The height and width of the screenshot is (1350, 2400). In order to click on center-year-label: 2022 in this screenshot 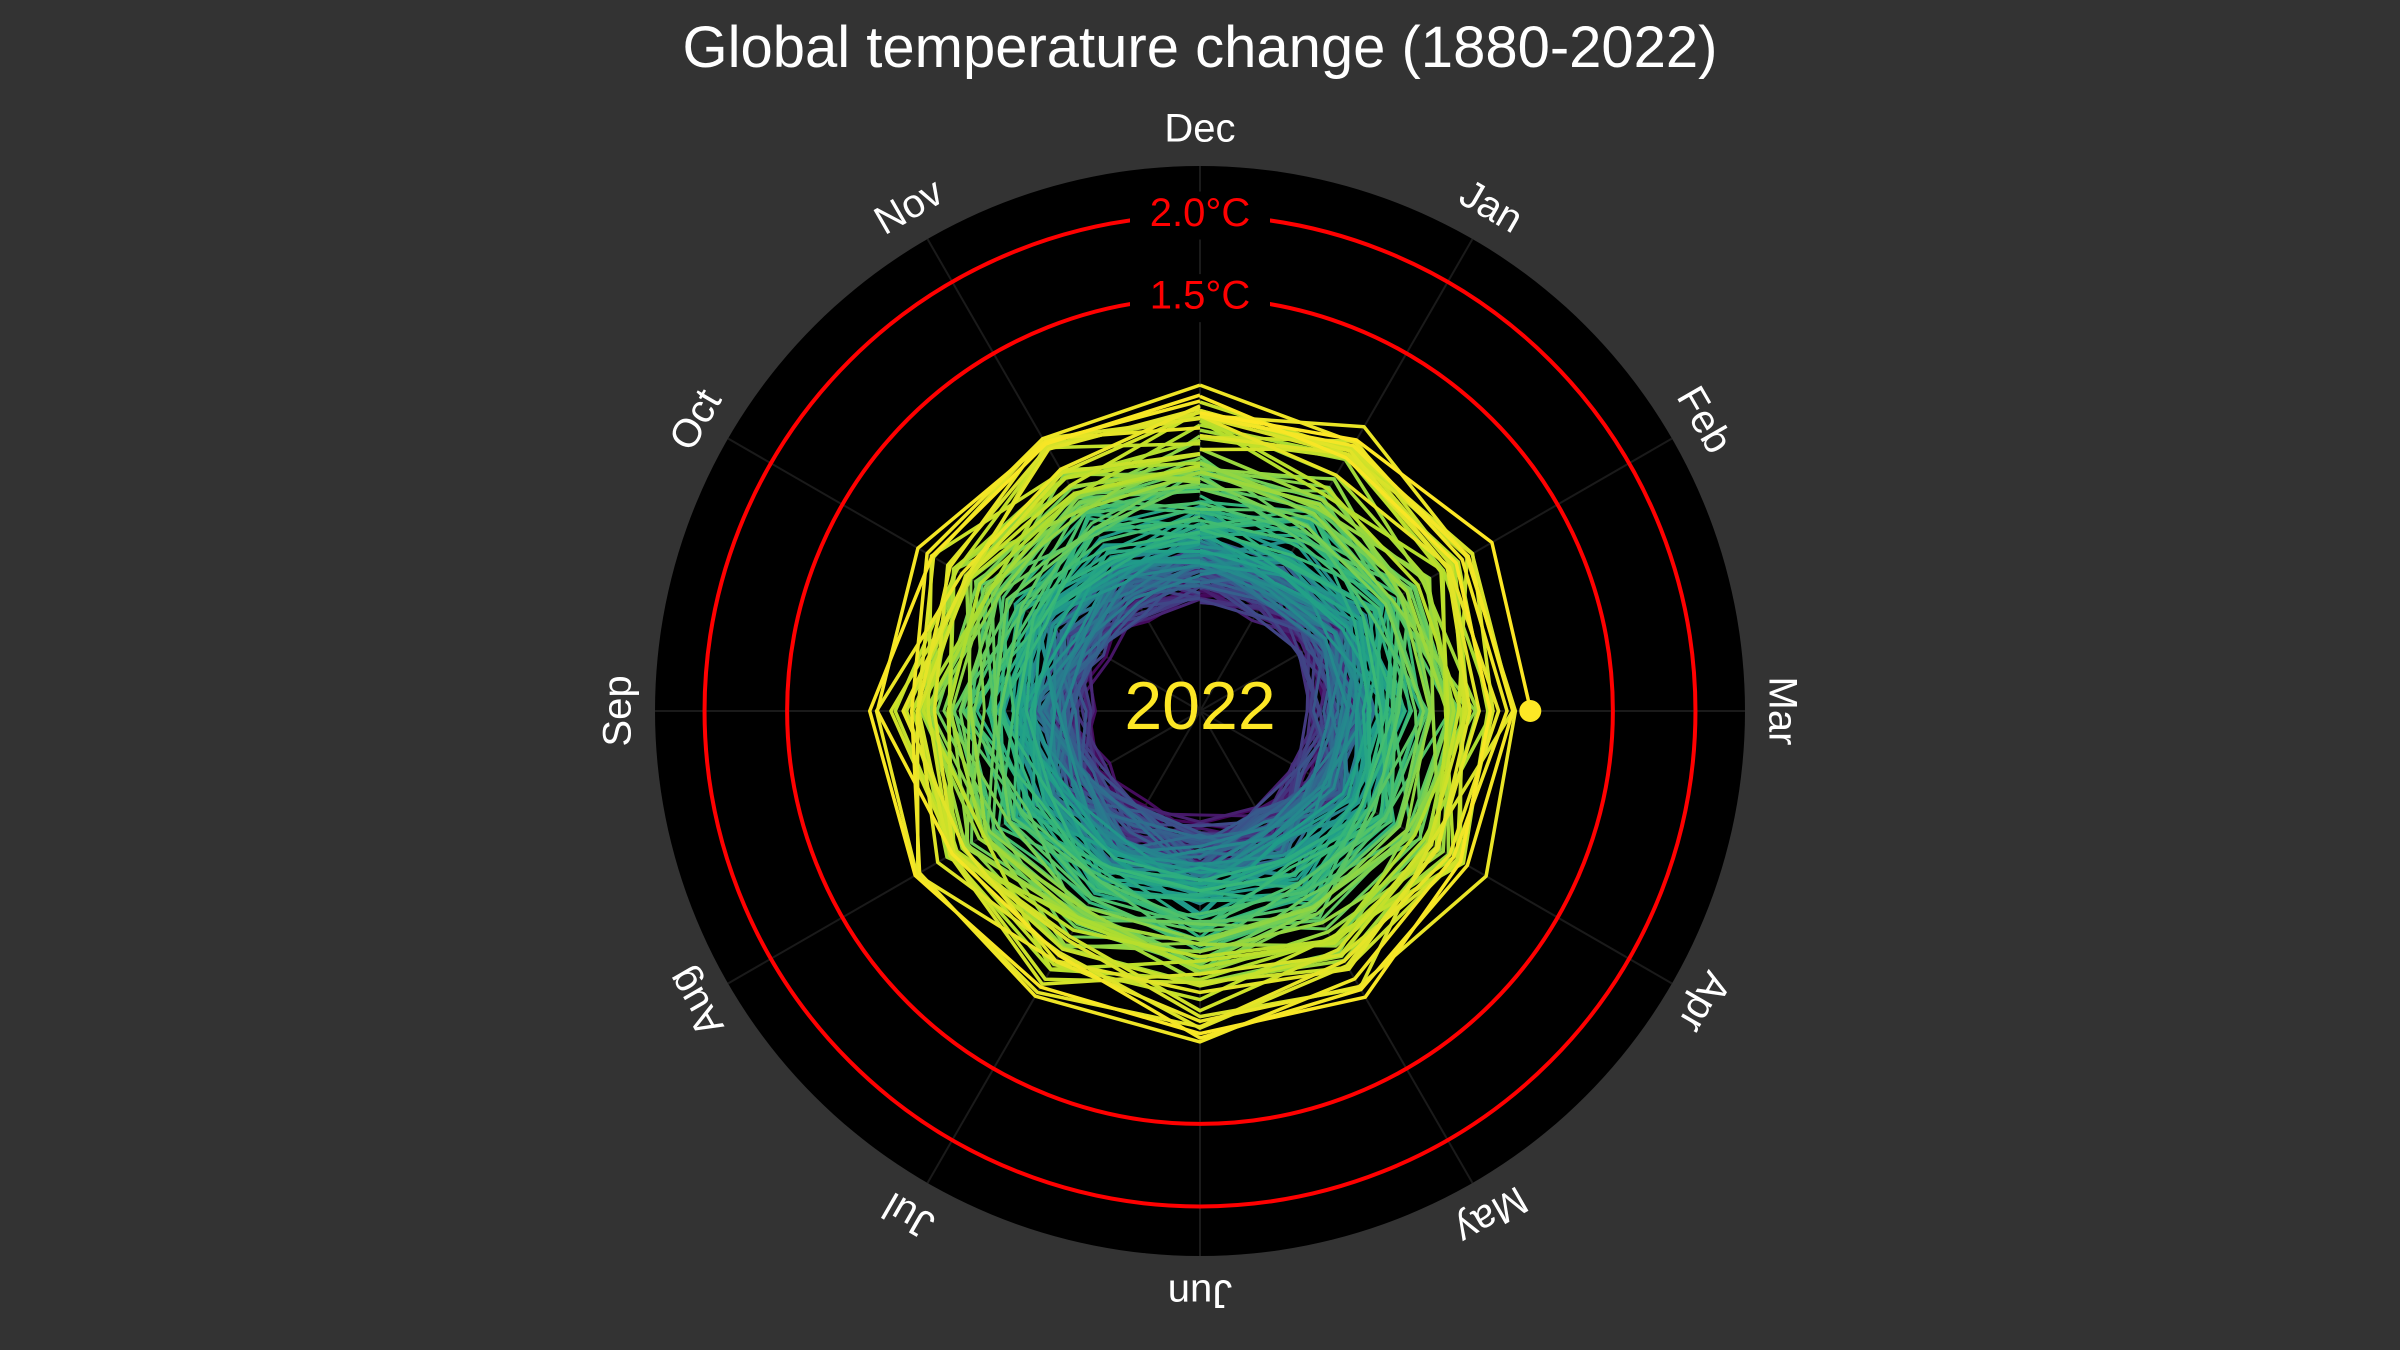, I will do `click(1199, 706)`.